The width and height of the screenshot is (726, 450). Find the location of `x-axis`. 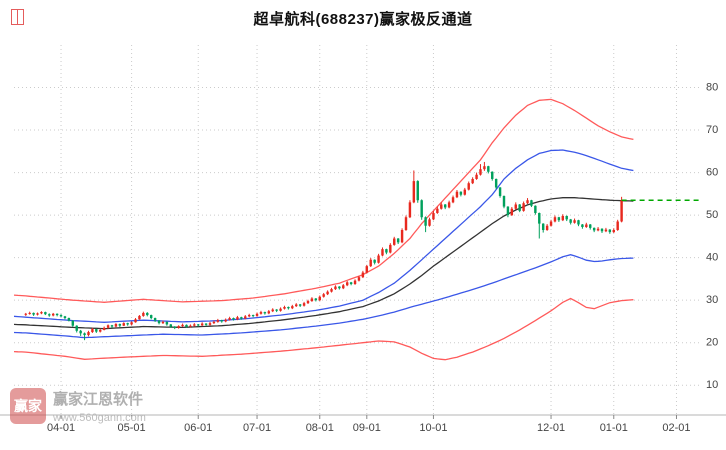

x-axis is located at coordinates (363, 416).